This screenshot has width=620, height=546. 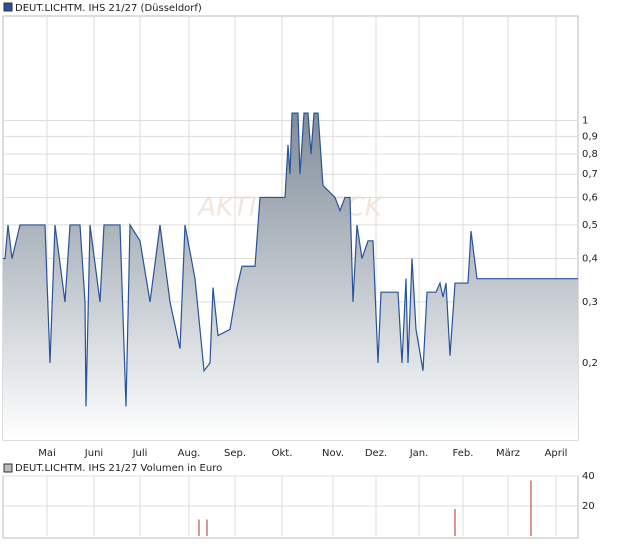 I want to click on x-tick-label: Juli, so click(x=140, y=453).